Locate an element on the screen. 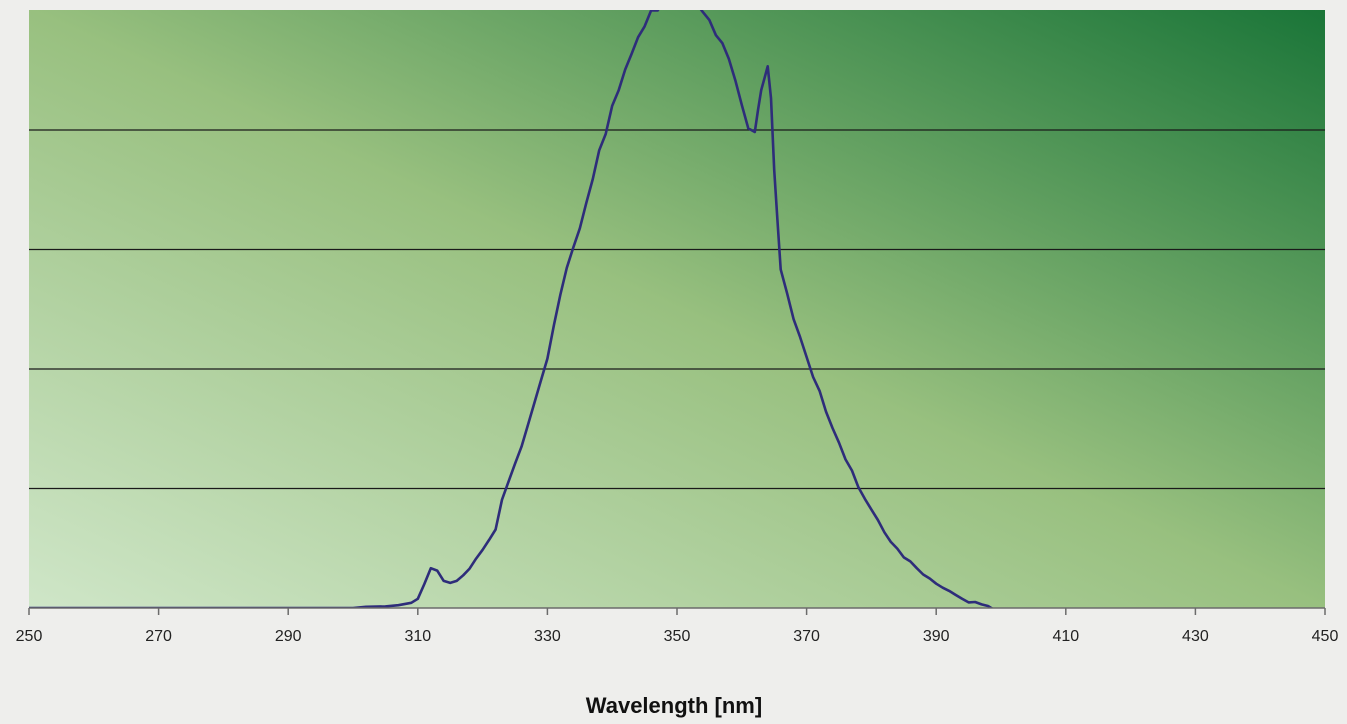 This screenshot has width=1347, height=724. x-tick-label-270: 270 is located at coordinates (158, 636).